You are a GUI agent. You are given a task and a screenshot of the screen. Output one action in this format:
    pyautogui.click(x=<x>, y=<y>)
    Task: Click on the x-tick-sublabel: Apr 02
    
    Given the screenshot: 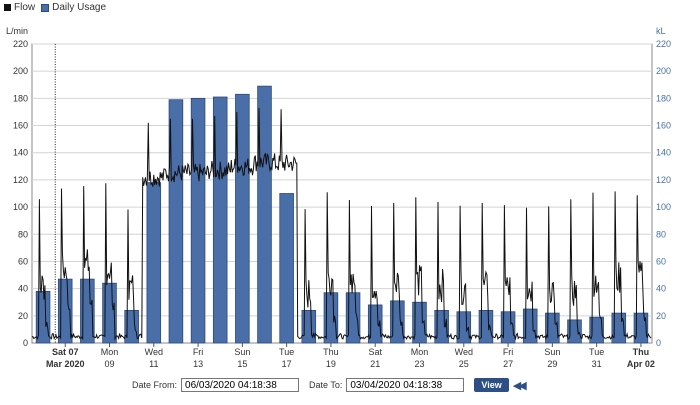 What is the action you would take?
    pyautogui.click(x=641, y=364)
    